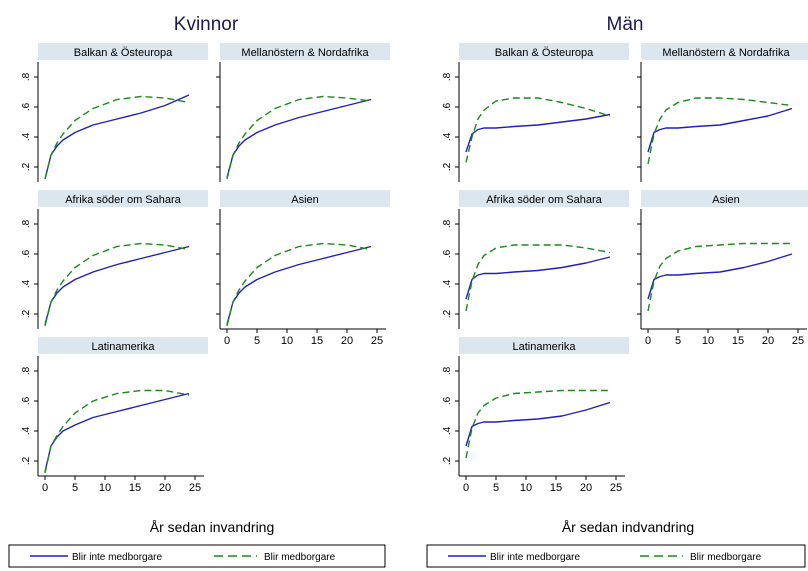 The width and height of the screenshot is (808, 571). Describe the element at coordinates (628, 527) in the screenshot. I see `right-x-axis-label: År sedan indvandring` at that location.